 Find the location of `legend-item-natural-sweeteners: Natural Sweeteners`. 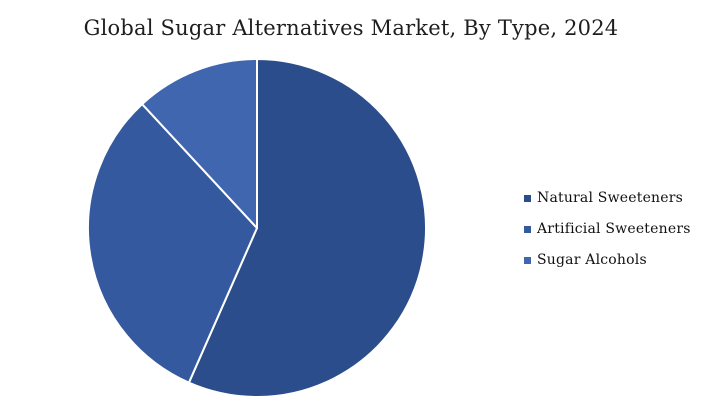

legend-item-natural-sweeteners: Natural Sweeteners is located at coordinates (607, 198).